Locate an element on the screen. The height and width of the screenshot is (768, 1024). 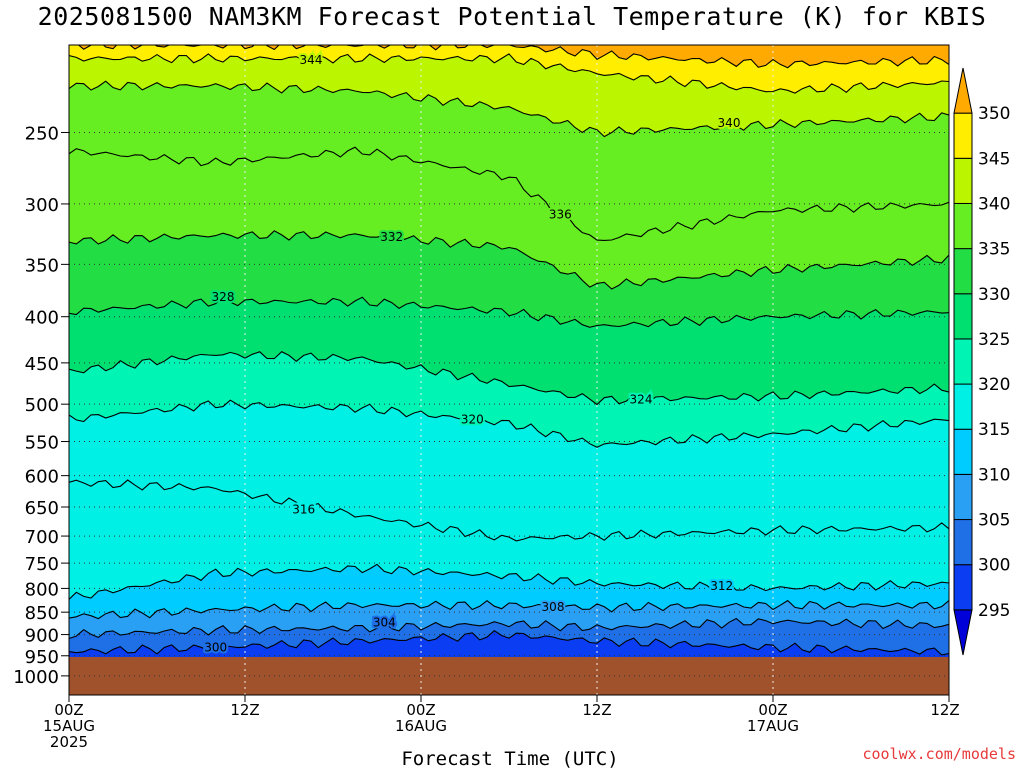
x-tick-label-48-1: 17AUG is located at coordinates (773, 726).